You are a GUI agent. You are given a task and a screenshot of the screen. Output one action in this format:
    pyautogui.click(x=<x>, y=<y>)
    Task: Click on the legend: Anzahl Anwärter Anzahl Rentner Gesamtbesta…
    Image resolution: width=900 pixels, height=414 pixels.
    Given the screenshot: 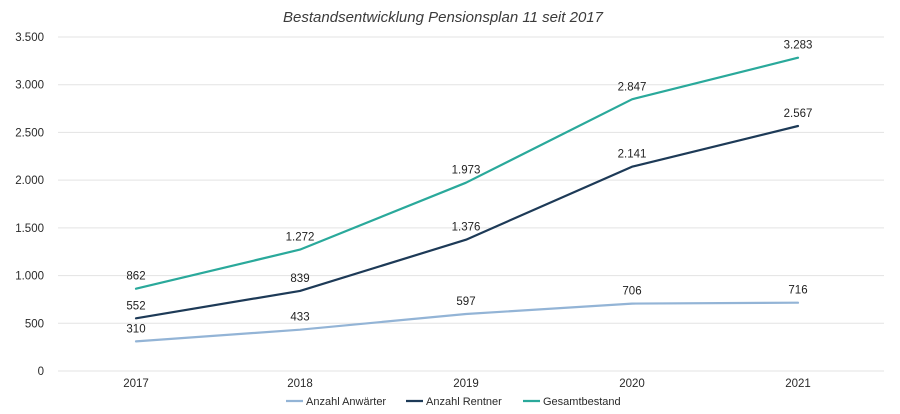 What is the action you would take?
    pyautogui.click(x=453, y=402)
    